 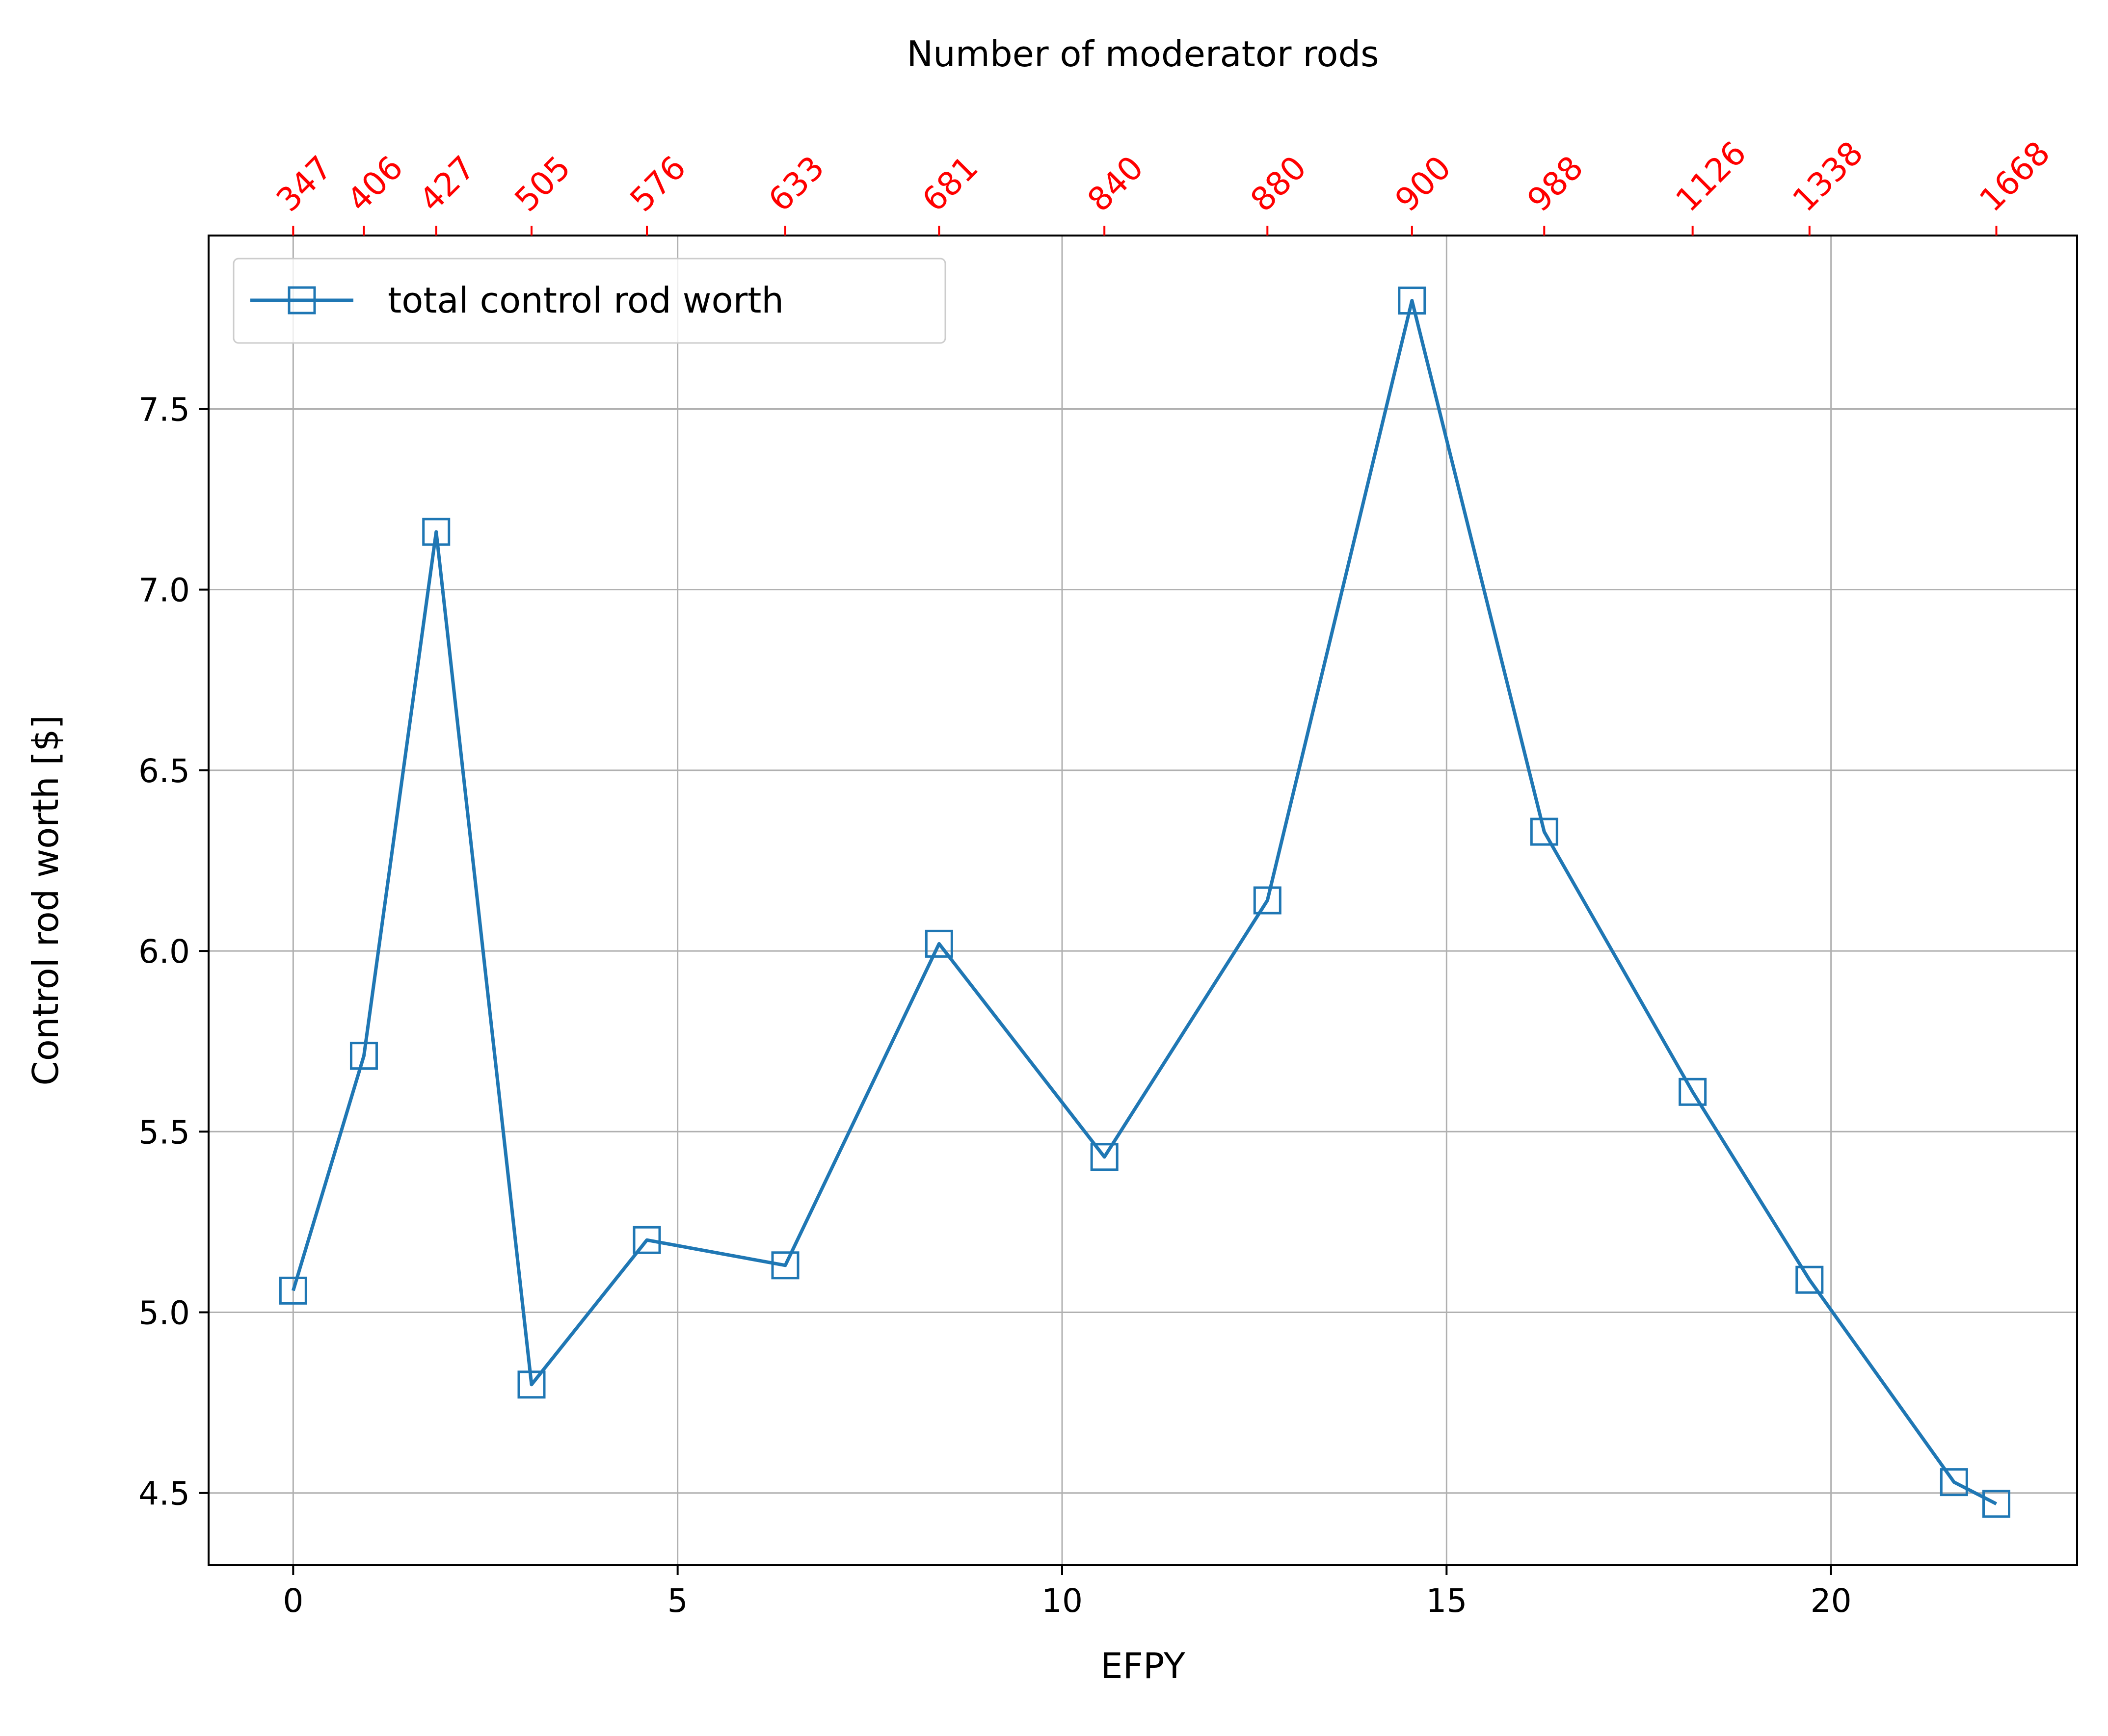 What do you see at coordinates (164, 1494) in the screenshot?
I see `y-tick-label: 4.5` at bounding box center [164, 1494].